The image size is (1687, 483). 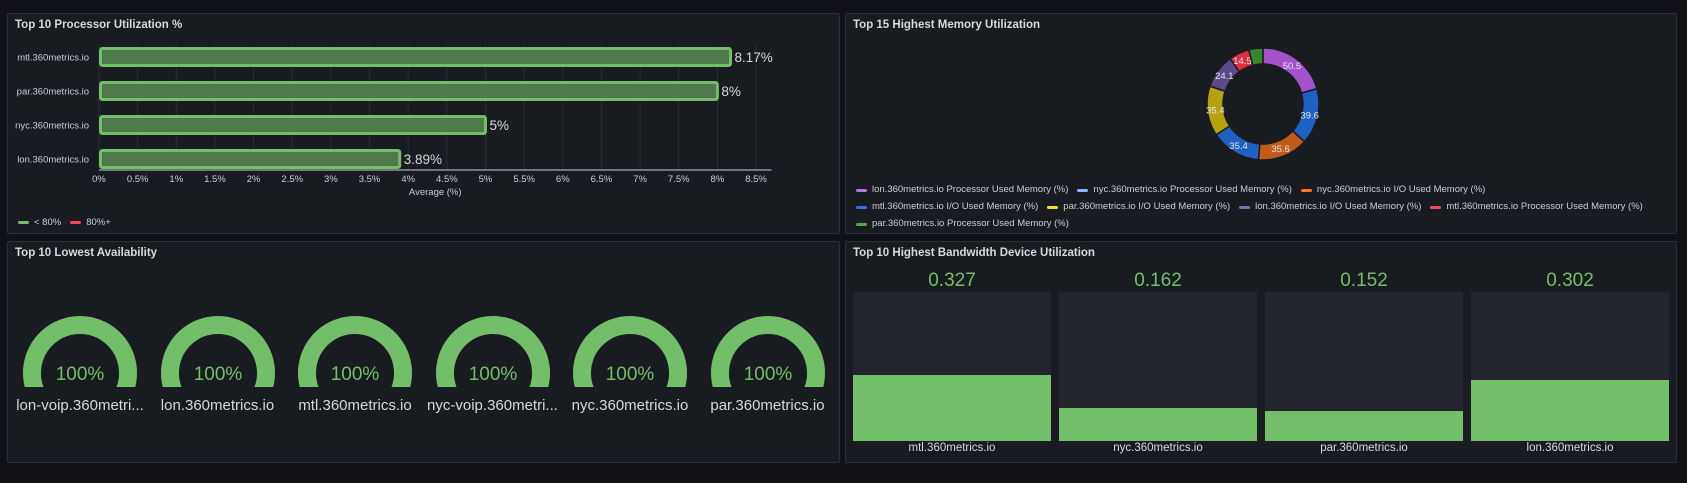 I want to click on x-tick-label: 1.5%, so click(x=215, y=179).